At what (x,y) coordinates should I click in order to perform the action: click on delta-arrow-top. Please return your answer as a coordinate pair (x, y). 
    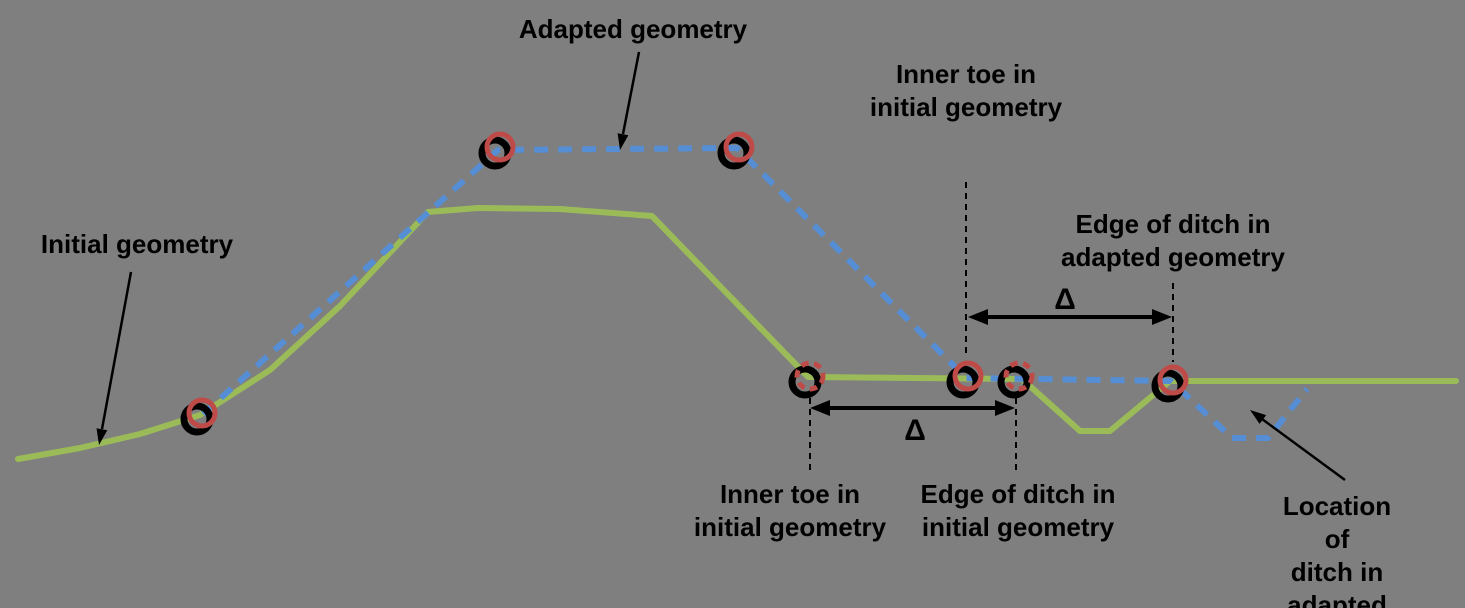
    Looking at the image, I should click on (1070, 317).